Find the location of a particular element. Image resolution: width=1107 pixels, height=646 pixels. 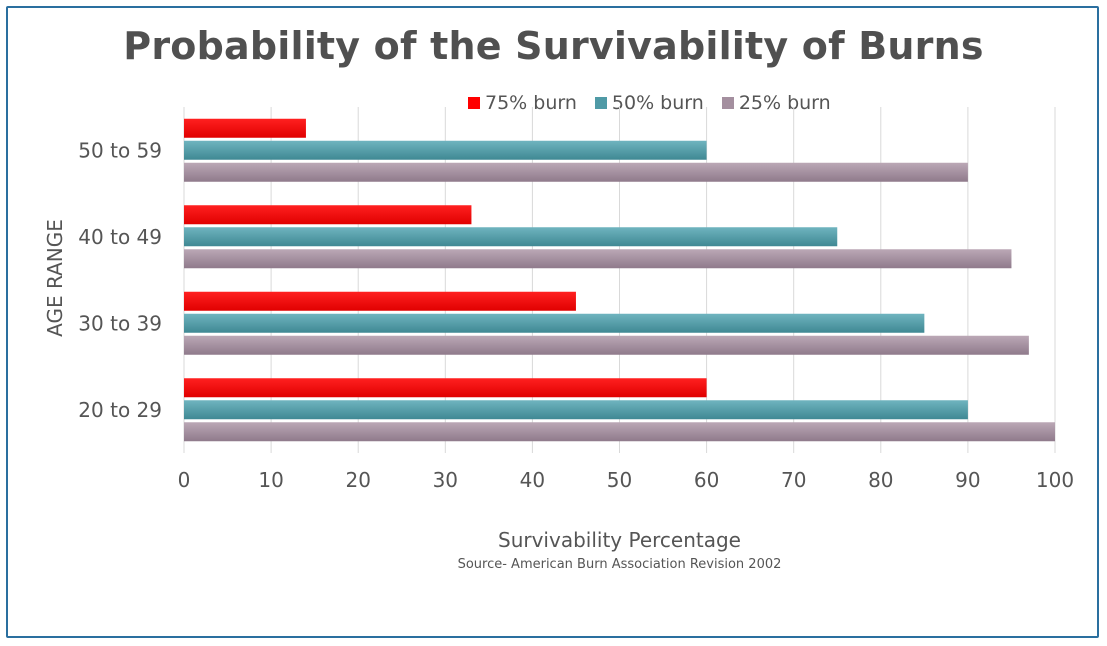

x-tick-label: 90 is located at coordinates (967, 480).